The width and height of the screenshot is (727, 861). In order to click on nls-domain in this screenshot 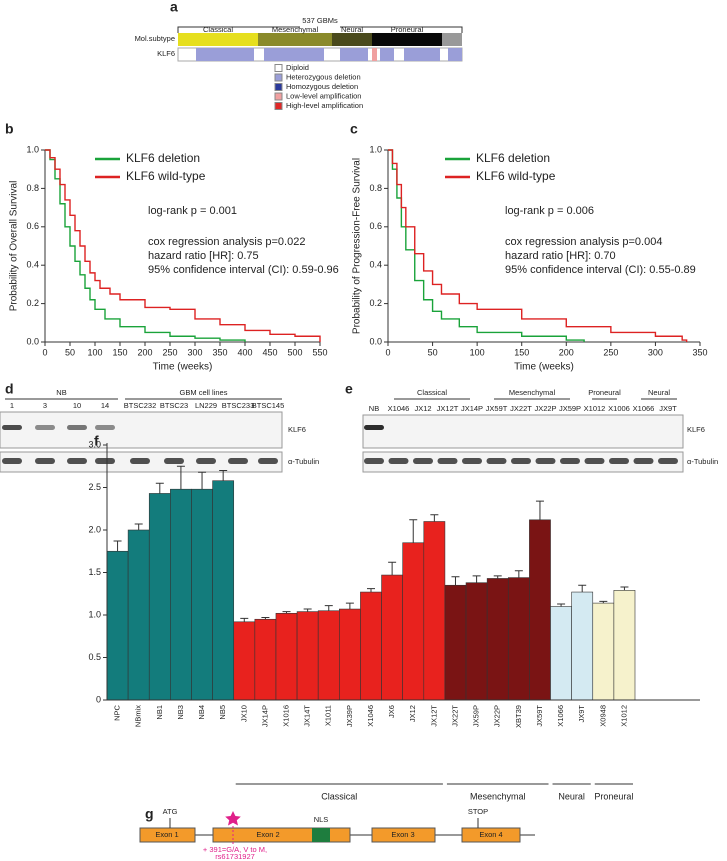, I will do `click(321, 835)`.